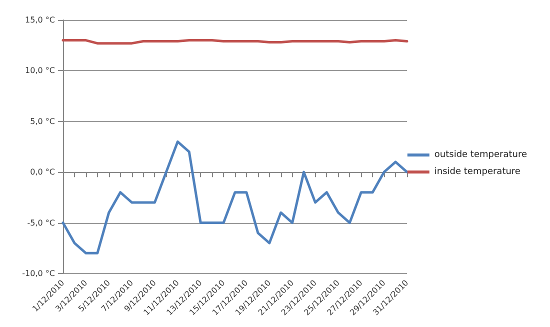 This screenshot has height=327, width=550. What do you see at coordinates (481, 155) in the screenshot?
I see `legend-label: outside temperature` at bounding box center [481, 155].